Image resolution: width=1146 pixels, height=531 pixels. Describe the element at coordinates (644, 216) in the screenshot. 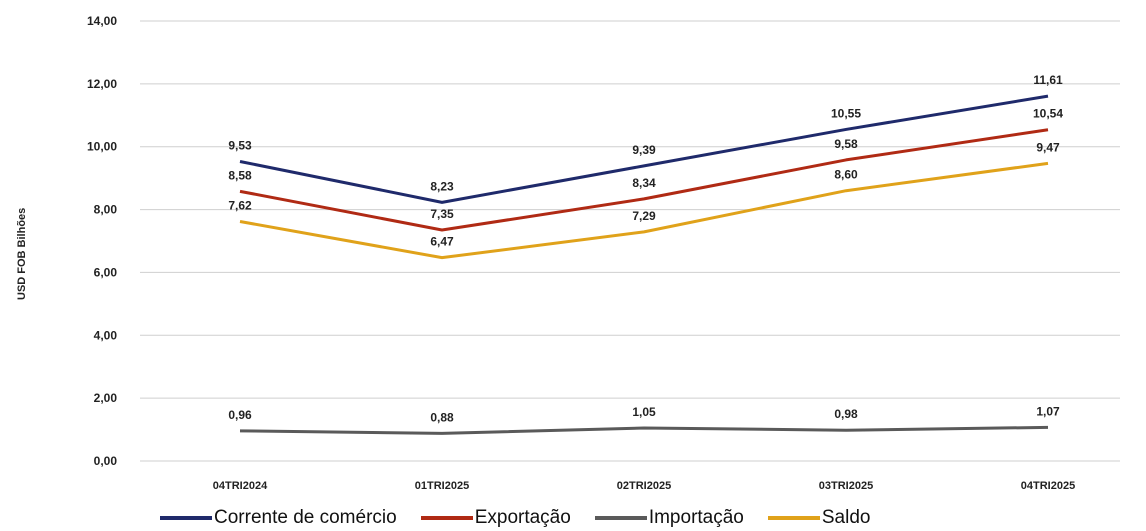

I see `data-label: 7,29` at that location.